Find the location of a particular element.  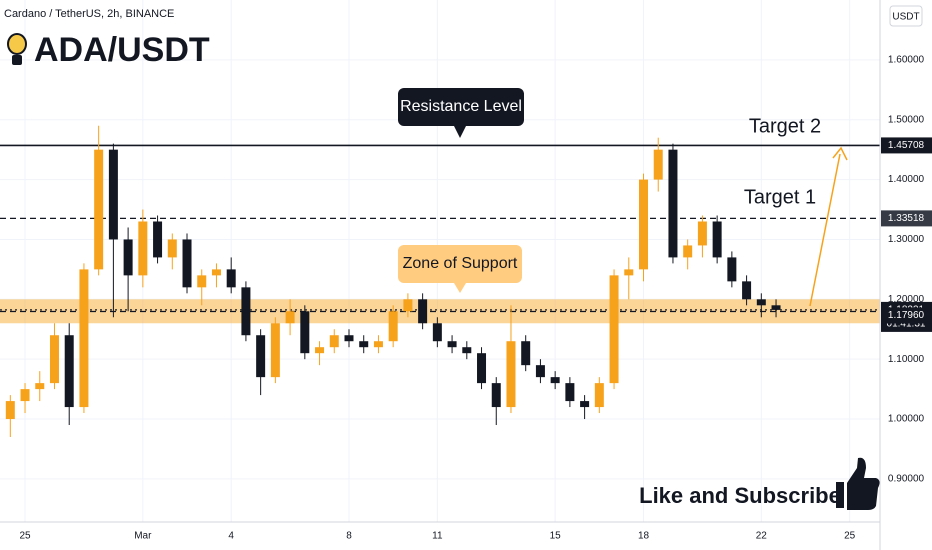

y-tick-label: 1.40000 is located at coordinates (906, 179).